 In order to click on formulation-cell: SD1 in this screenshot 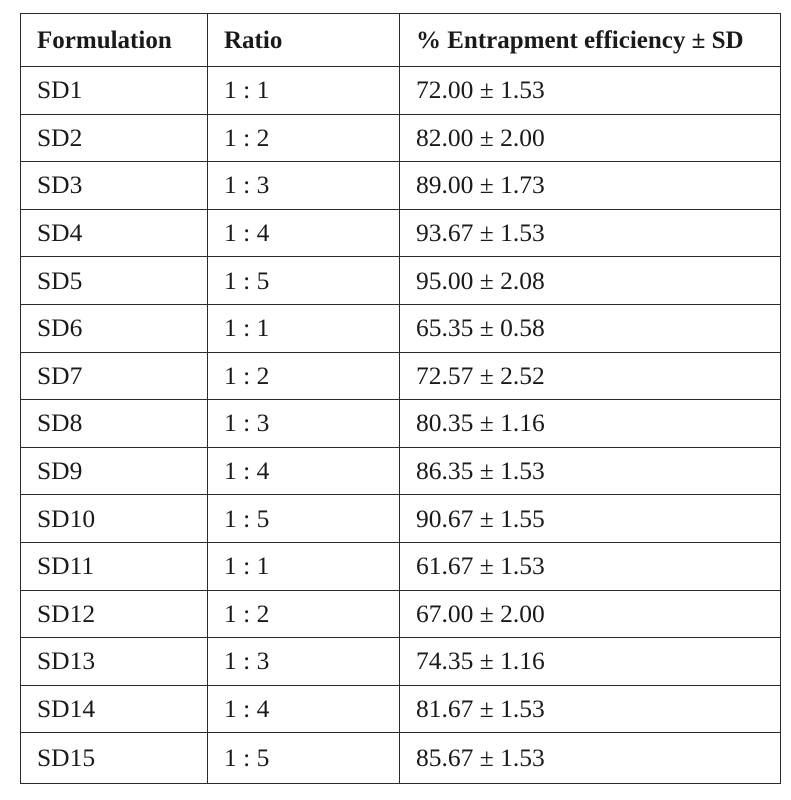, I will do `click(114, 90)`.